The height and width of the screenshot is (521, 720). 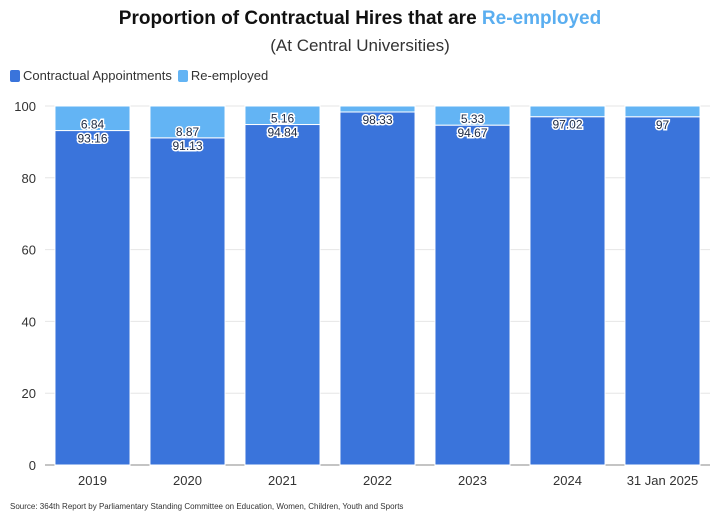 I want to click on legend-label-reemployed: Re-employed, so click(x=229, y=75).